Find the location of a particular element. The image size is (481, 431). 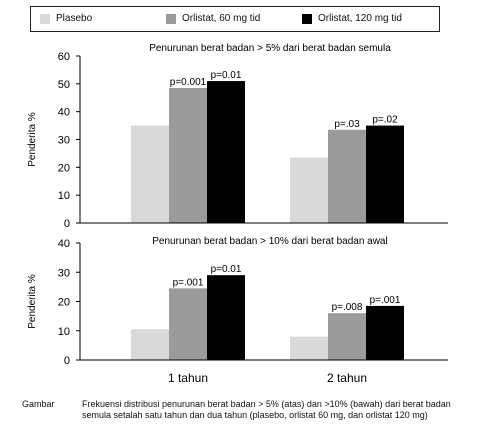

y-axis-label-1: Penderita % is located at coordinates (32, 139).